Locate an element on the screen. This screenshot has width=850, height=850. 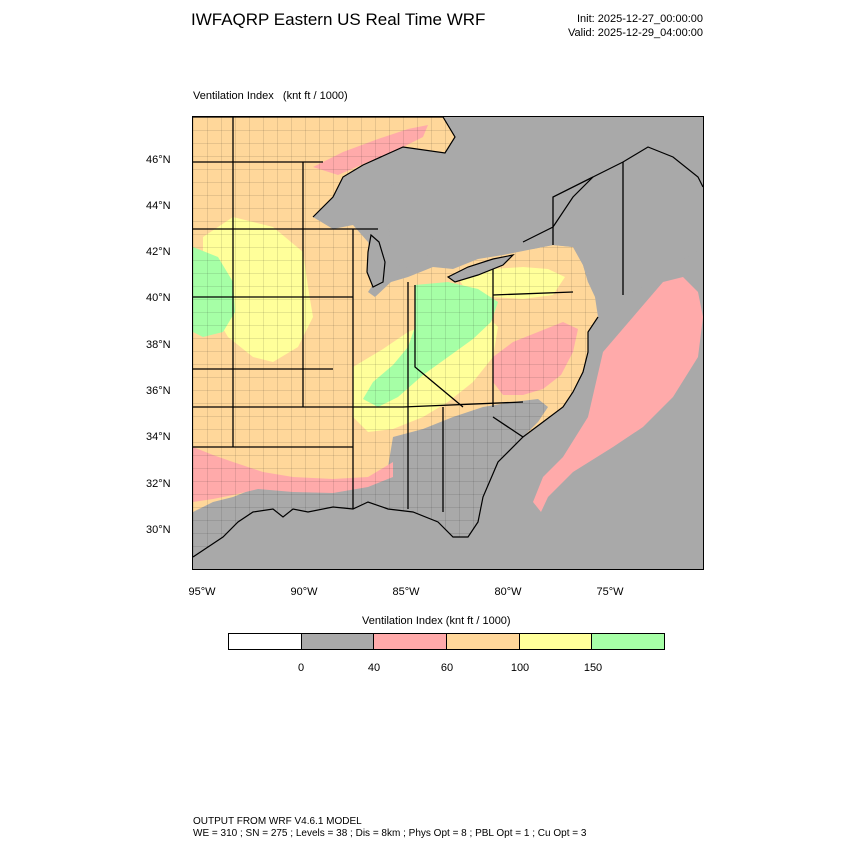
colorbar is located at coordinates (446, 641).